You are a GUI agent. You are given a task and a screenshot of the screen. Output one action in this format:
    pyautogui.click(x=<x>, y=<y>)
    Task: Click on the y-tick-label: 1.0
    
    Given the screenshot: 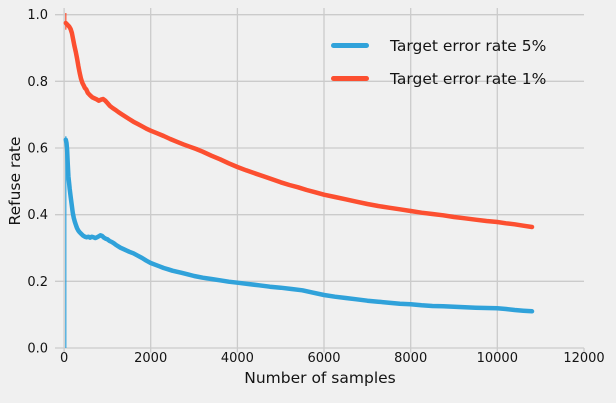 What is the action you would take?
    pyautogui.click(x=37, y=15)
    